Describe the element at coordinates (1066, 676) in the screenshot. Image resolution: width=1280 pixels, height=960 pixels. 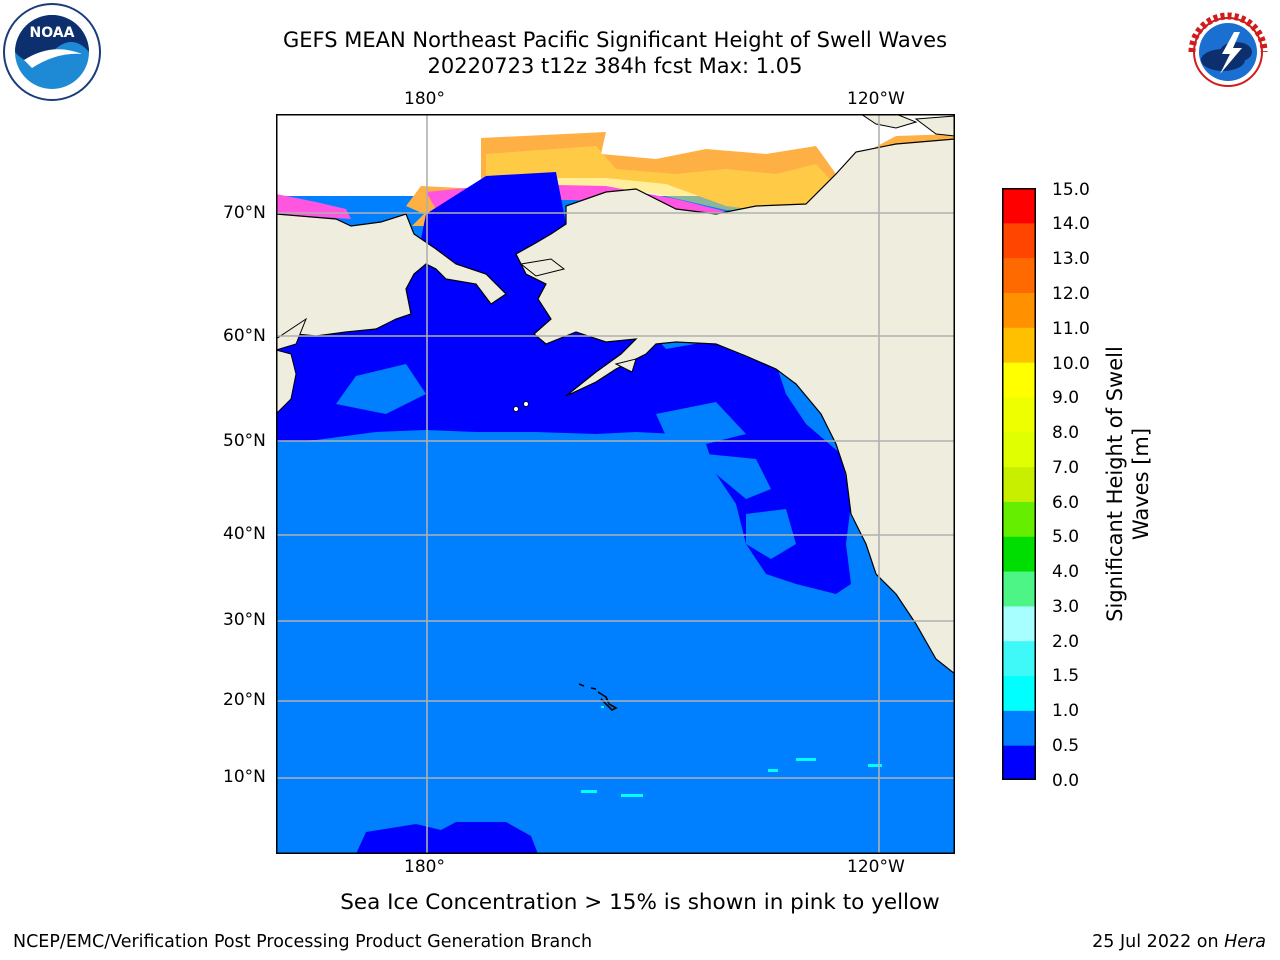
I see `colorbar-tick: 1.5` at that location.